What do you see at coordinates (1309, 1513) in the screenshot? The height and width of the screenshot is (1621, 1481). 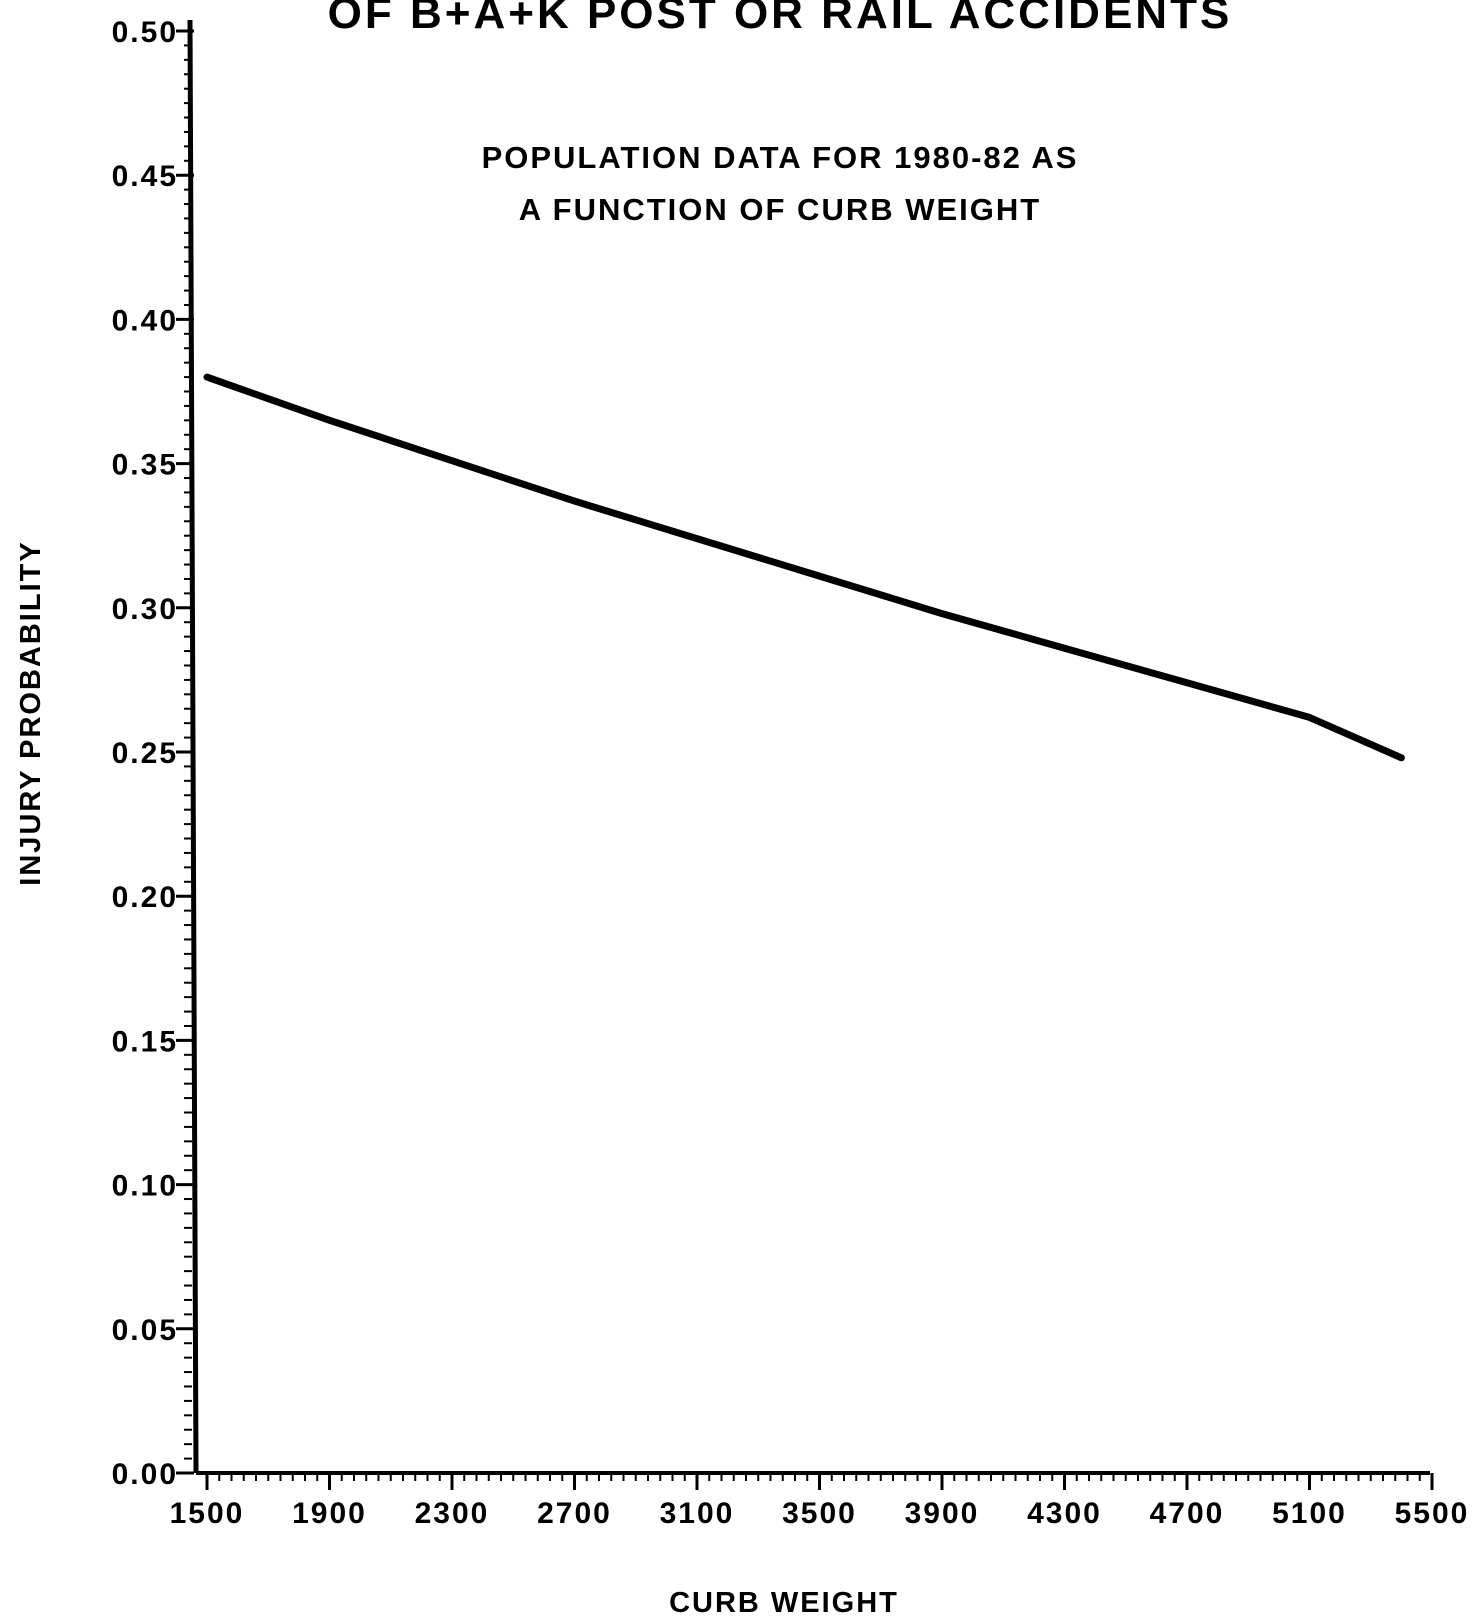 I see `x-tick-label: 5100` at bounding box center [1309, 1513].